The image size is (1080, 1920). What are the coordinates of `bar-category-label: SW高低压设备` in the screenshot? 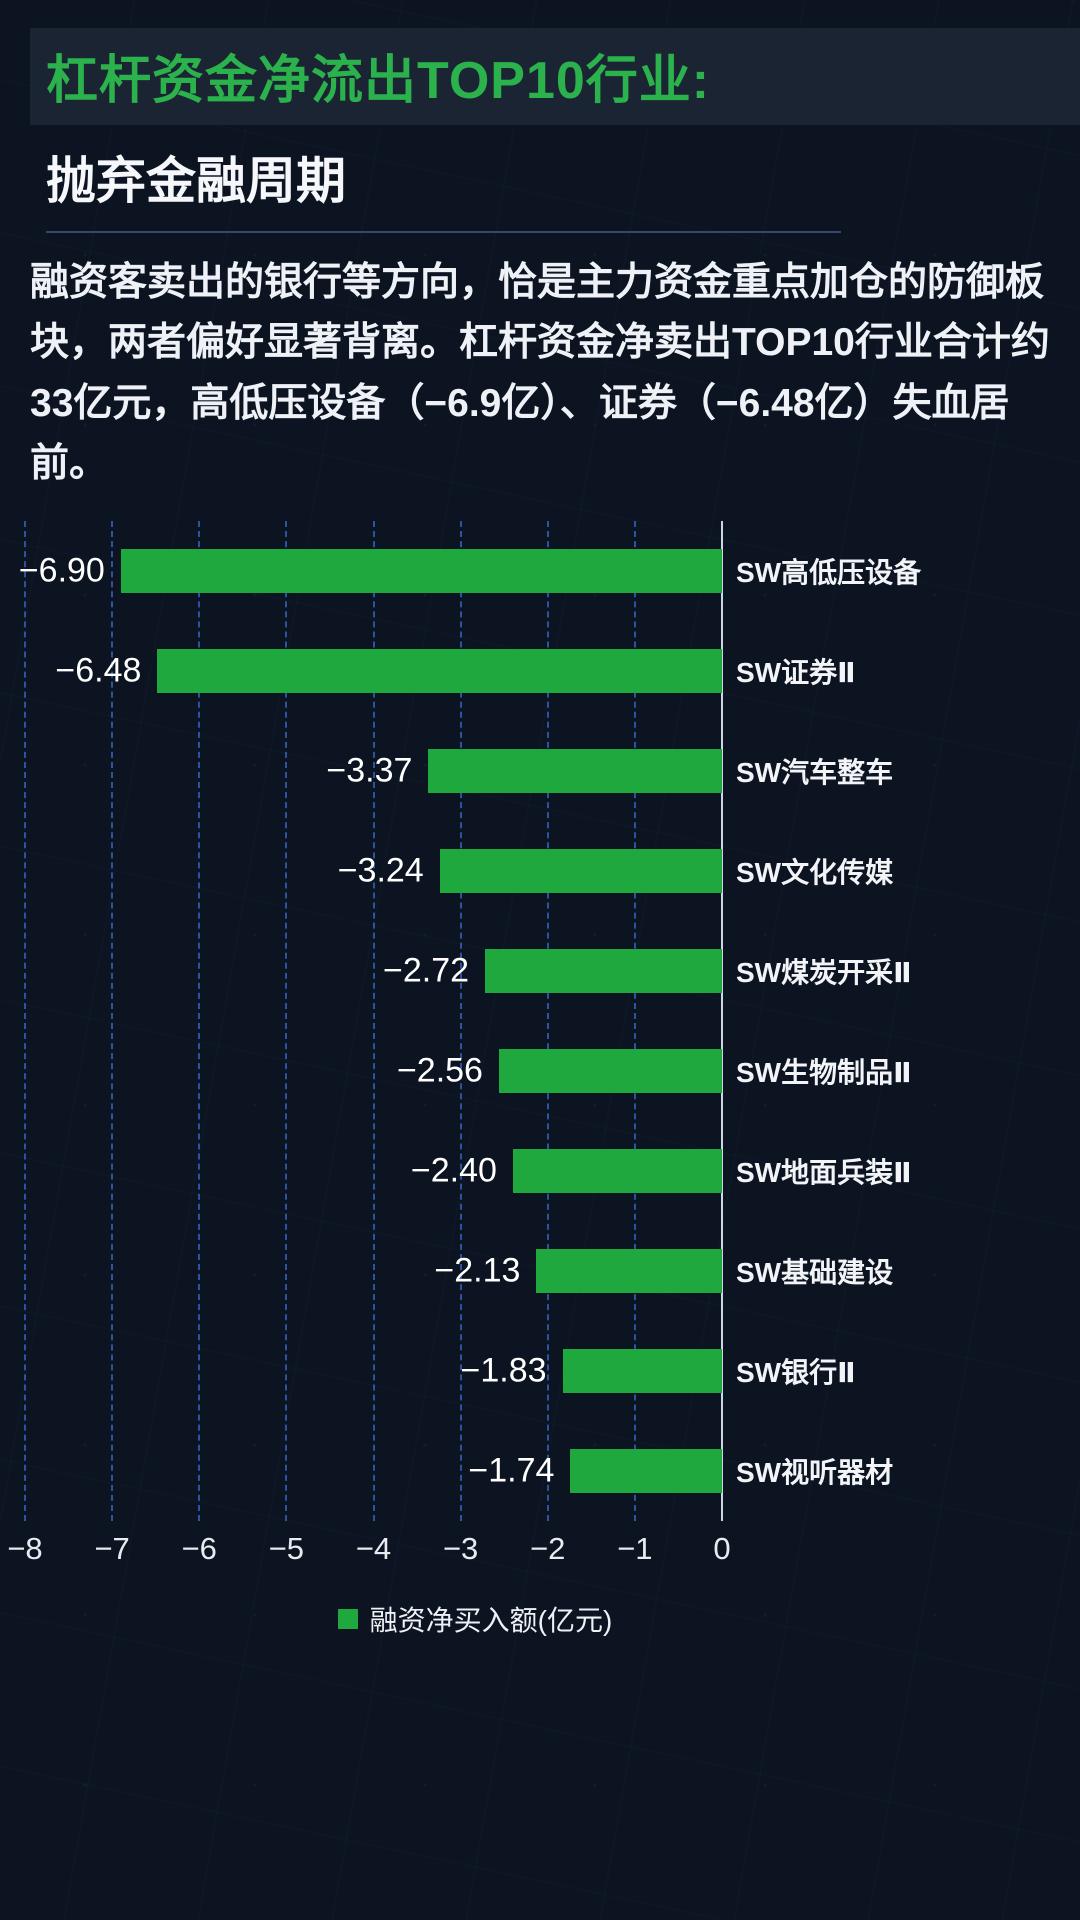 It's located at (829, 572).